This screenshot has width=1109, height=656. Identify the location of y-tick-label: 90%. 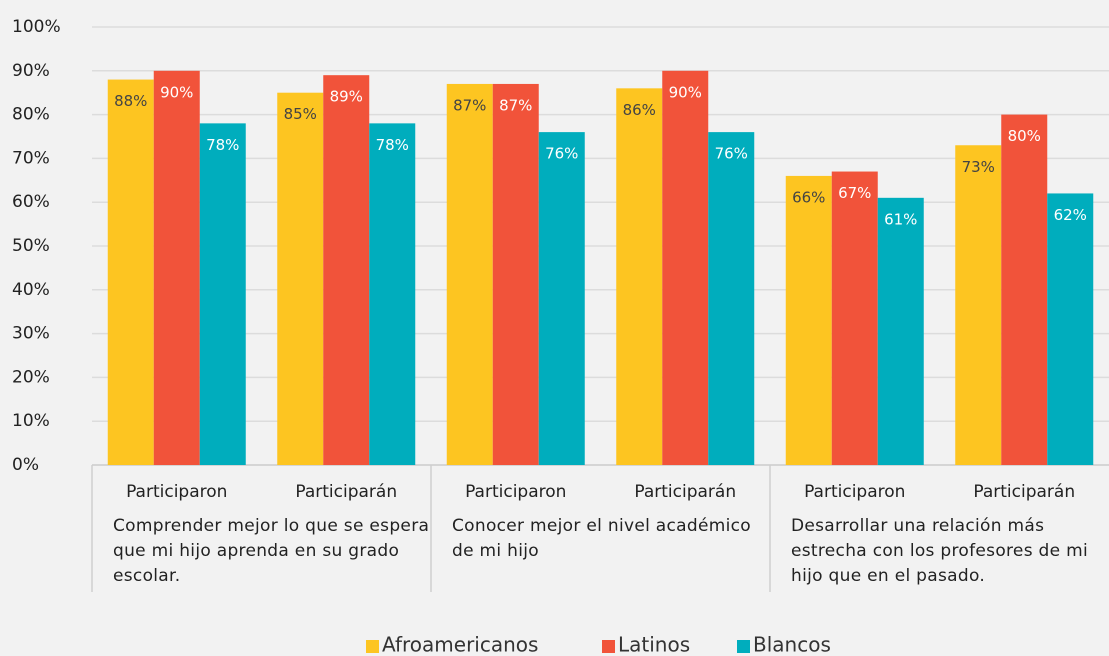
(31, 71).